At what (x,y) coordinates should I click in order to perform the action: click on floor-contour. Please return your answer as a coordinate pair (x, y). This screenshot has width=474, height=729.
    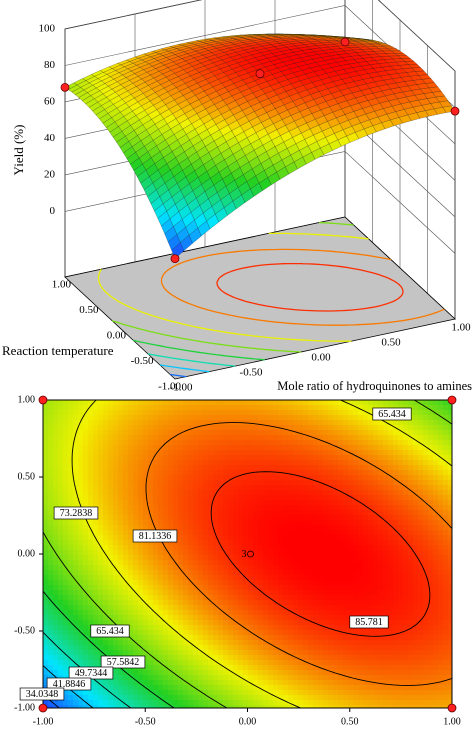
    Looking at the image, I should click on (233, 287).